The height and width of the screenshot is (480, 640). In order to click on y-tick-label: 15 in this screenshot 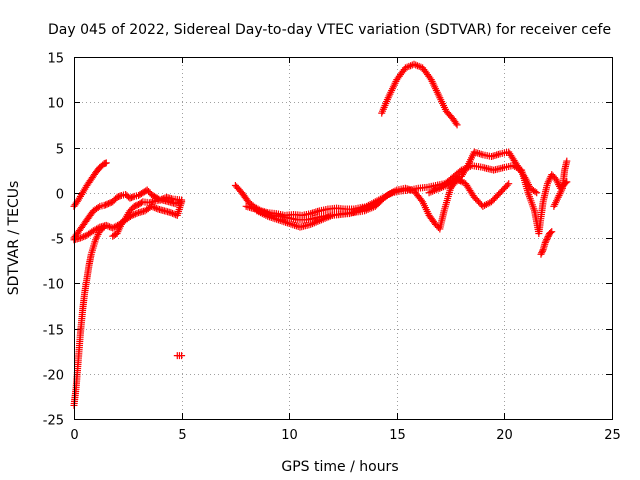, I will do `click(55, 59)`.